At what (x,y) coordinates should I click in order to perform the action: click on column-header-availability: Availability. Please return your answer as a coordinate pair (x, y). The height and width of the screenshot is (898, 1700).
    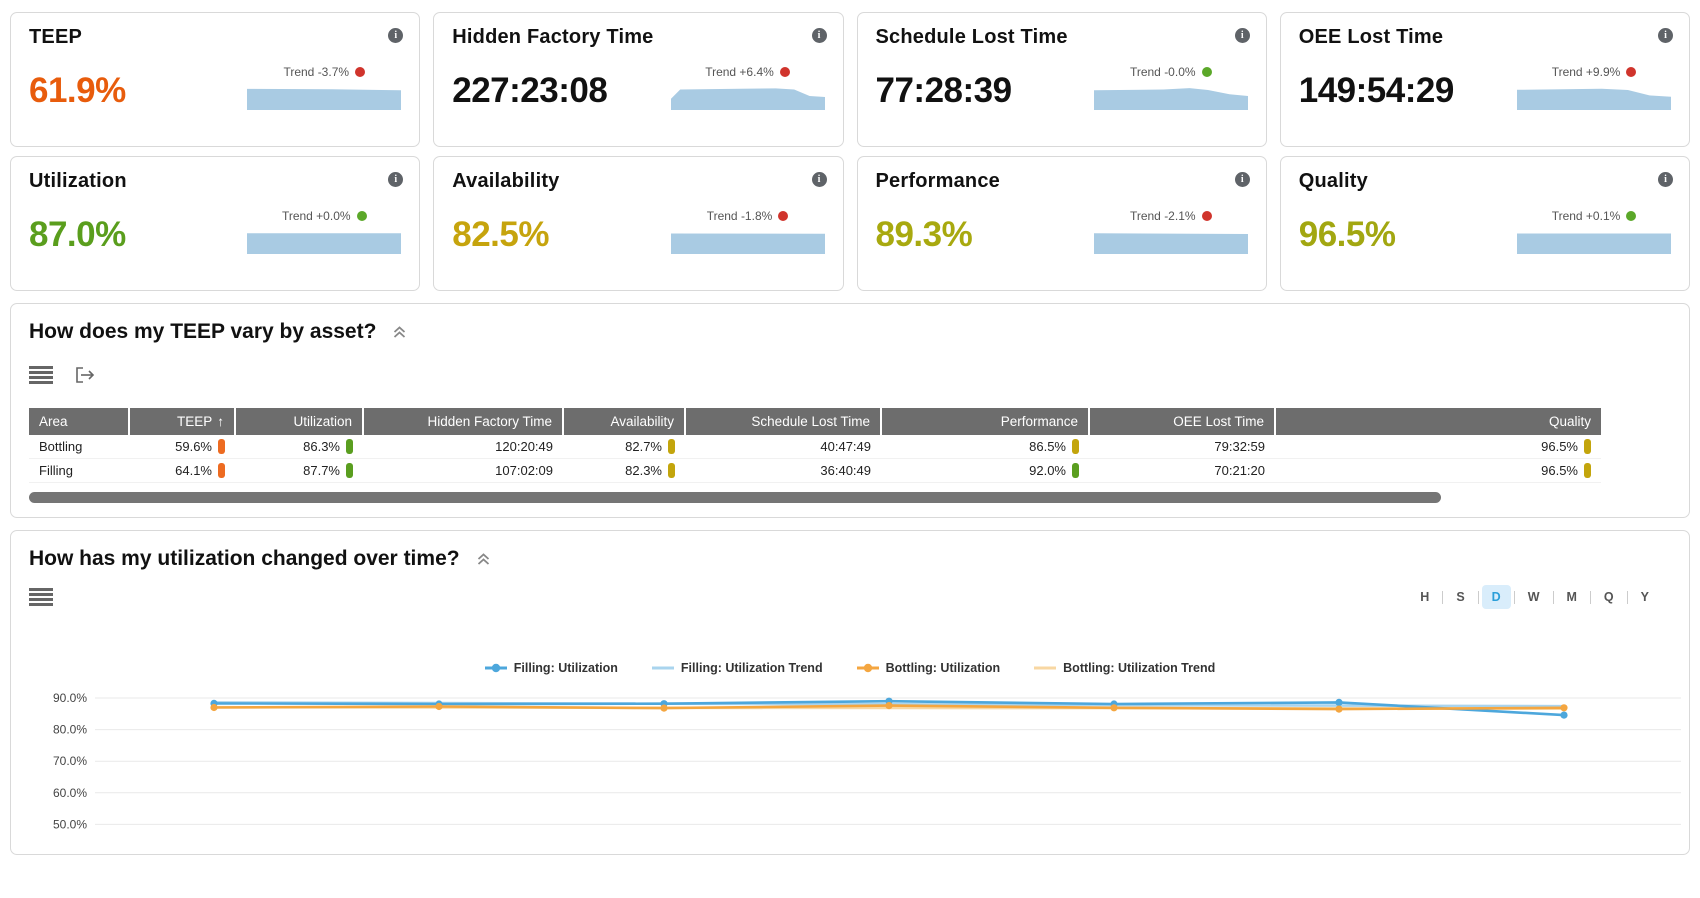
    Looking at the image, I should click on (623, 421).